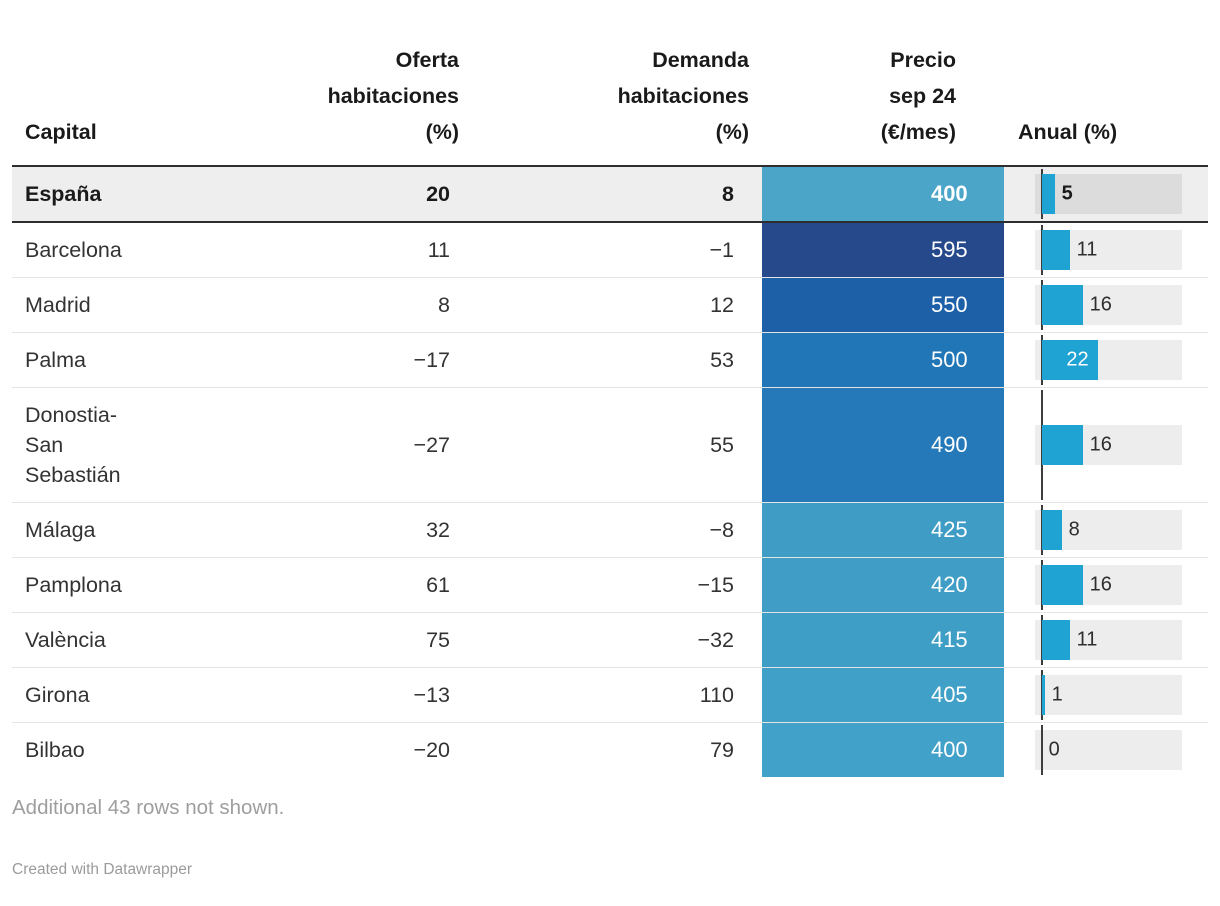 The width and height of the screenshot is (1220, 906). I want to click on table-row: Barcelona 11 −1 595 11, so click(610, 250).